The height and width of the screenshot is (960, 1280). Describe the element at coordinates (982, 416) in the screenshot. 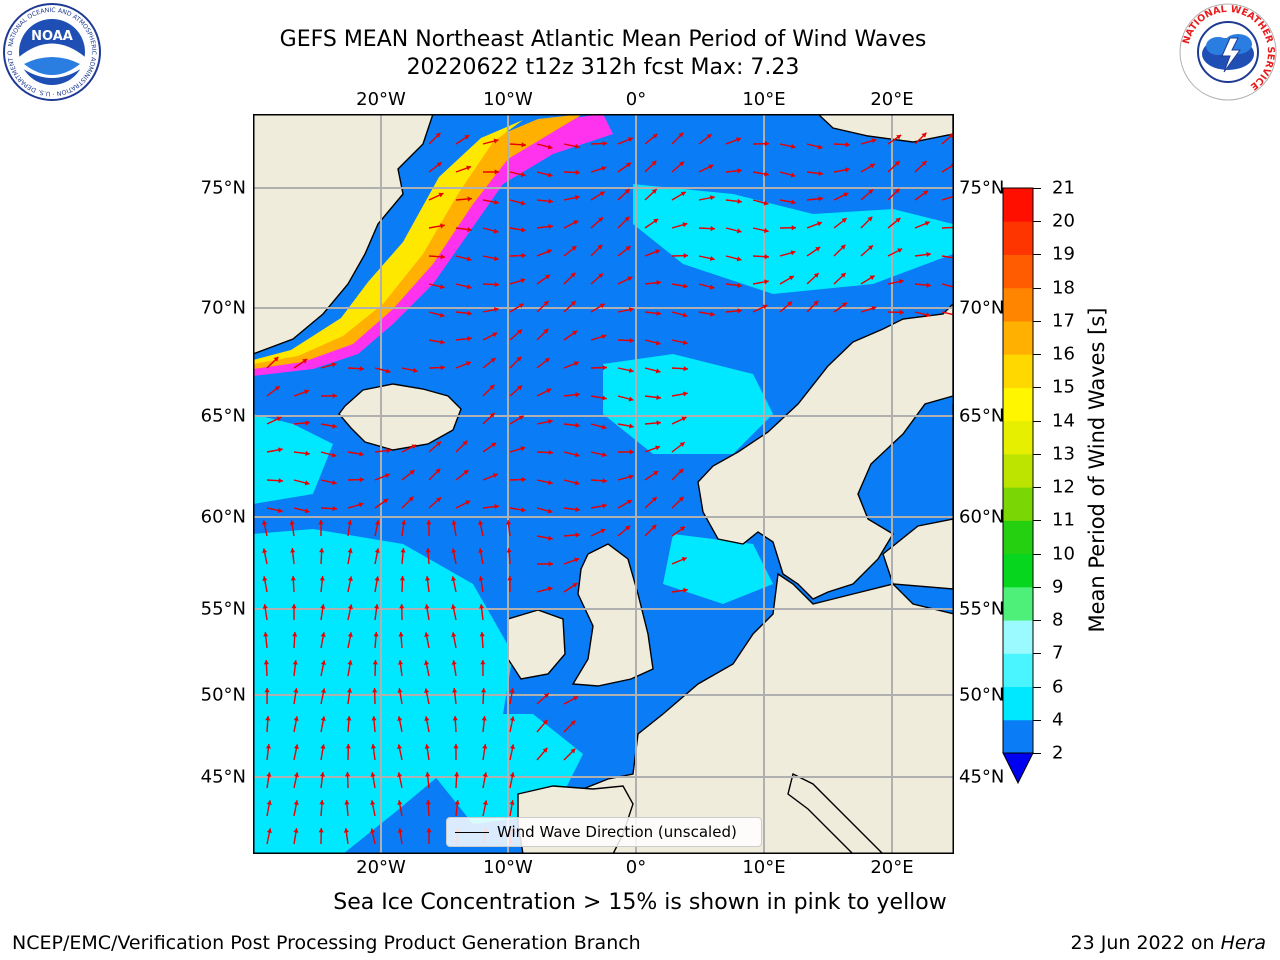

I see `lat-label-right-65n: 65°N` at that location.